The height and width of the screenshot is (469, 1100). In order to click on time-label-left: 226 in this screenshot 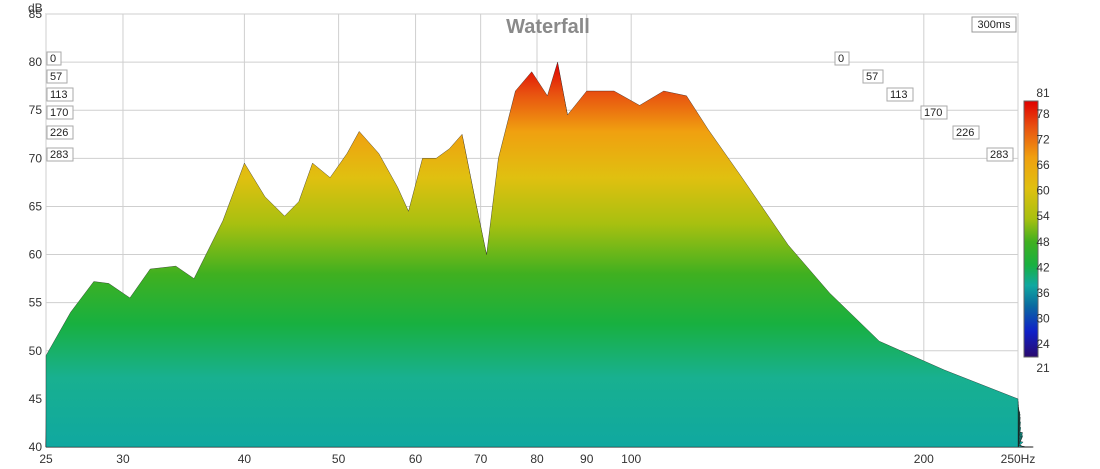, I will do `click(59, 133)`.